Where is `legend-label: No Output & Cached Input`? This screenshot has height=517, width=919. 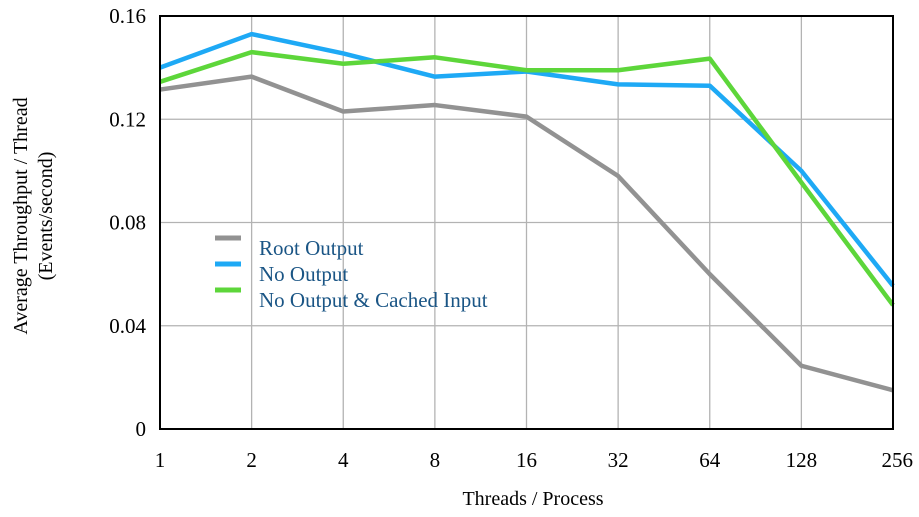 legend-label: No Output & Cached Input is located at coordinates (373, 300).